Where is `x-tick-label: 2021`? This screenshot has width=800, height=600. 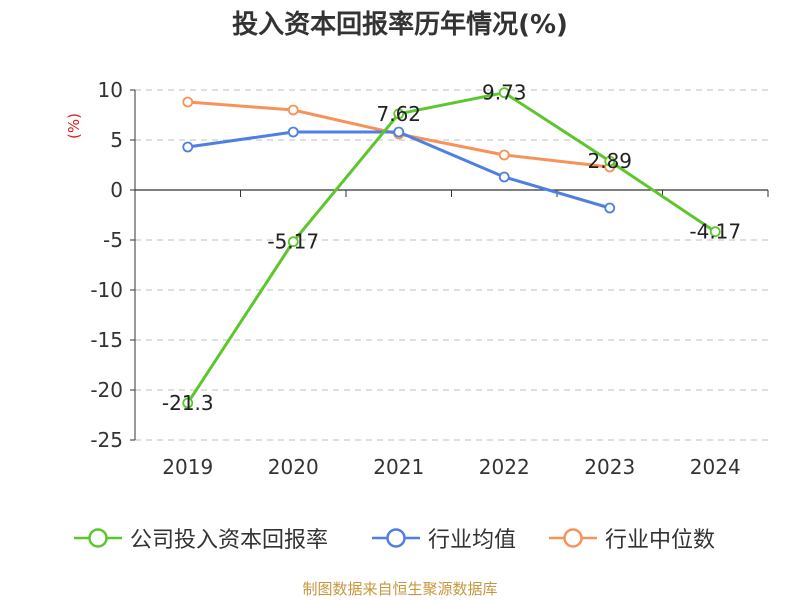
x-tick-label: 2021 is located at coordinates (398, 467).